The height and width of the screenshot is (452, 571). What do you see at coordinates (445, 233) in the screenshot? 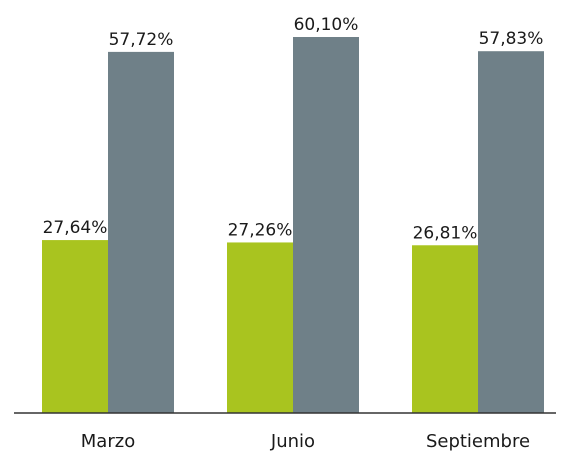
I see `value-label: 26,81%` at bounding box center [445, 233].